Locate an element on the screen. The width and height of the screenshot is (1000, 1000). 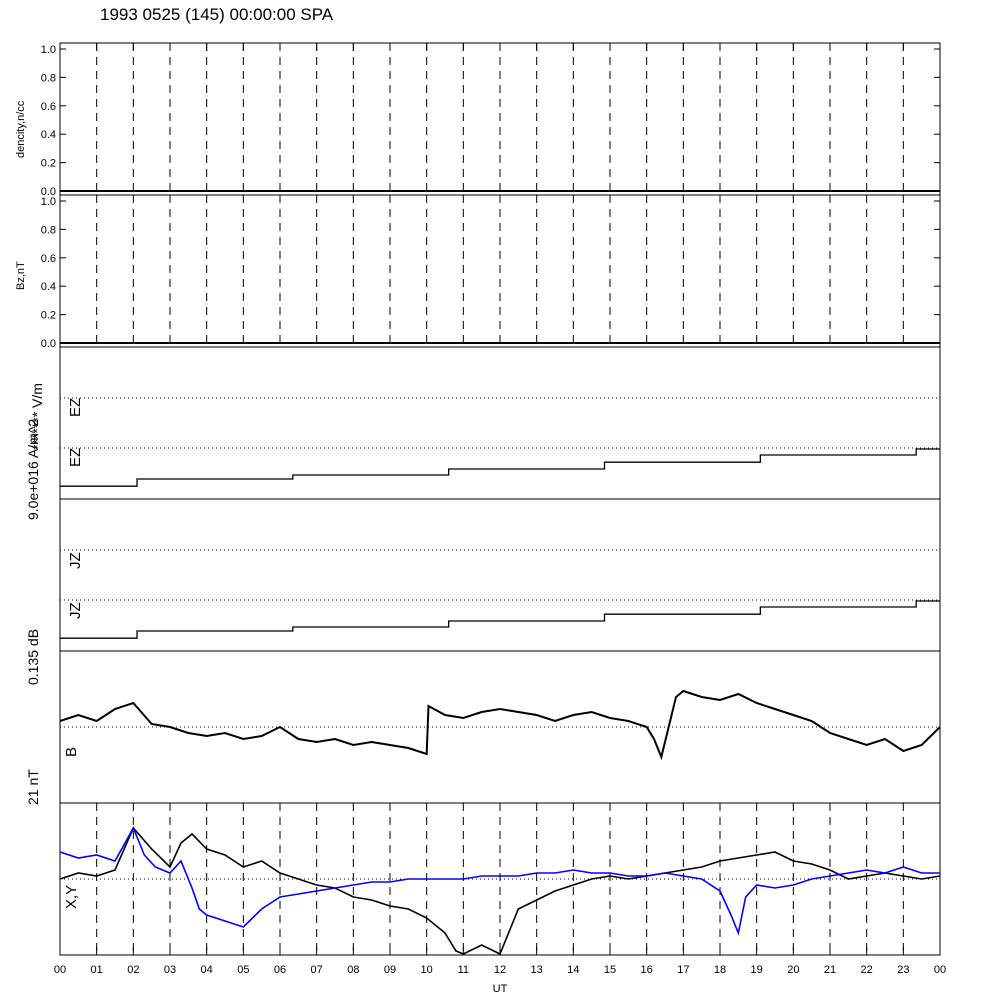
scale-label: 9.0e+016 A/m^2 is located at coordinates (33, 469).